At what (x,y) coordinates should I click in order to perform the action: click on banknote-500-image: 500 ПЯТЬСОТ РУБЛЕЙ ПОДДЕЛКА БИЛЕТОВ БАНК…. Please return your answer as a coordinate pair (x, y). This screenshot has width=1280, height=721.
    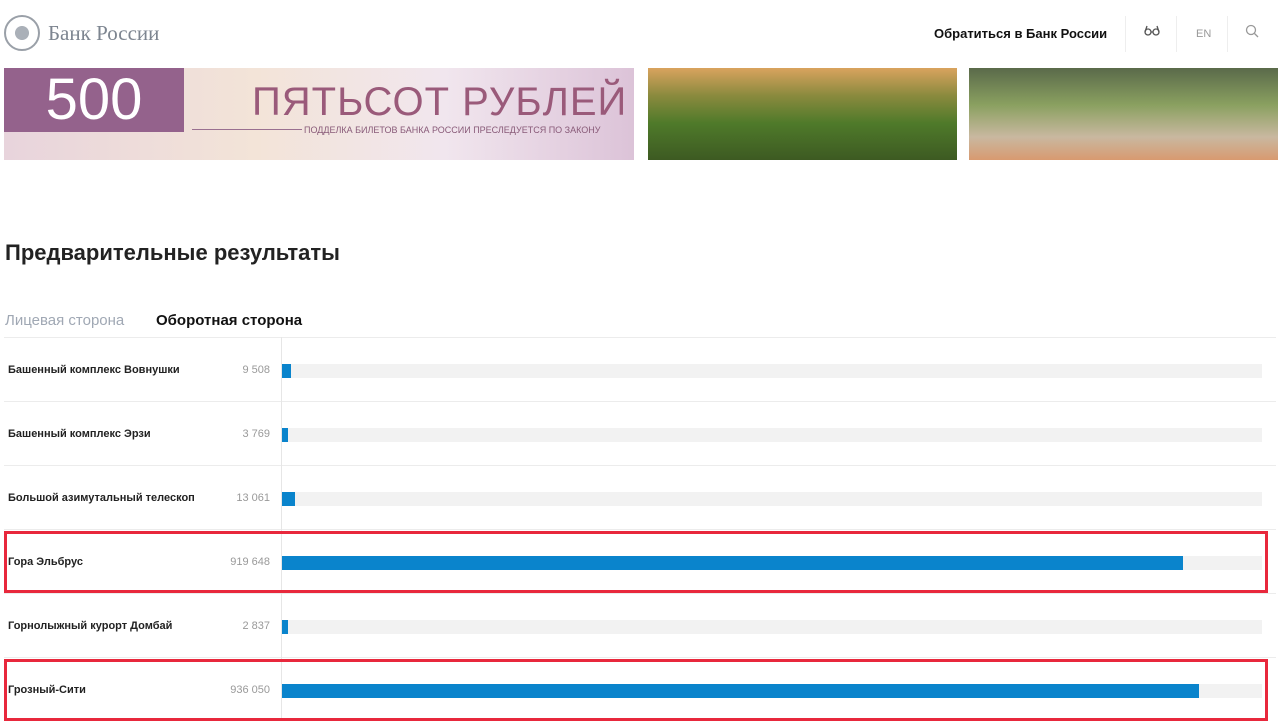
    Looking at the image, I should click on (319, 114).